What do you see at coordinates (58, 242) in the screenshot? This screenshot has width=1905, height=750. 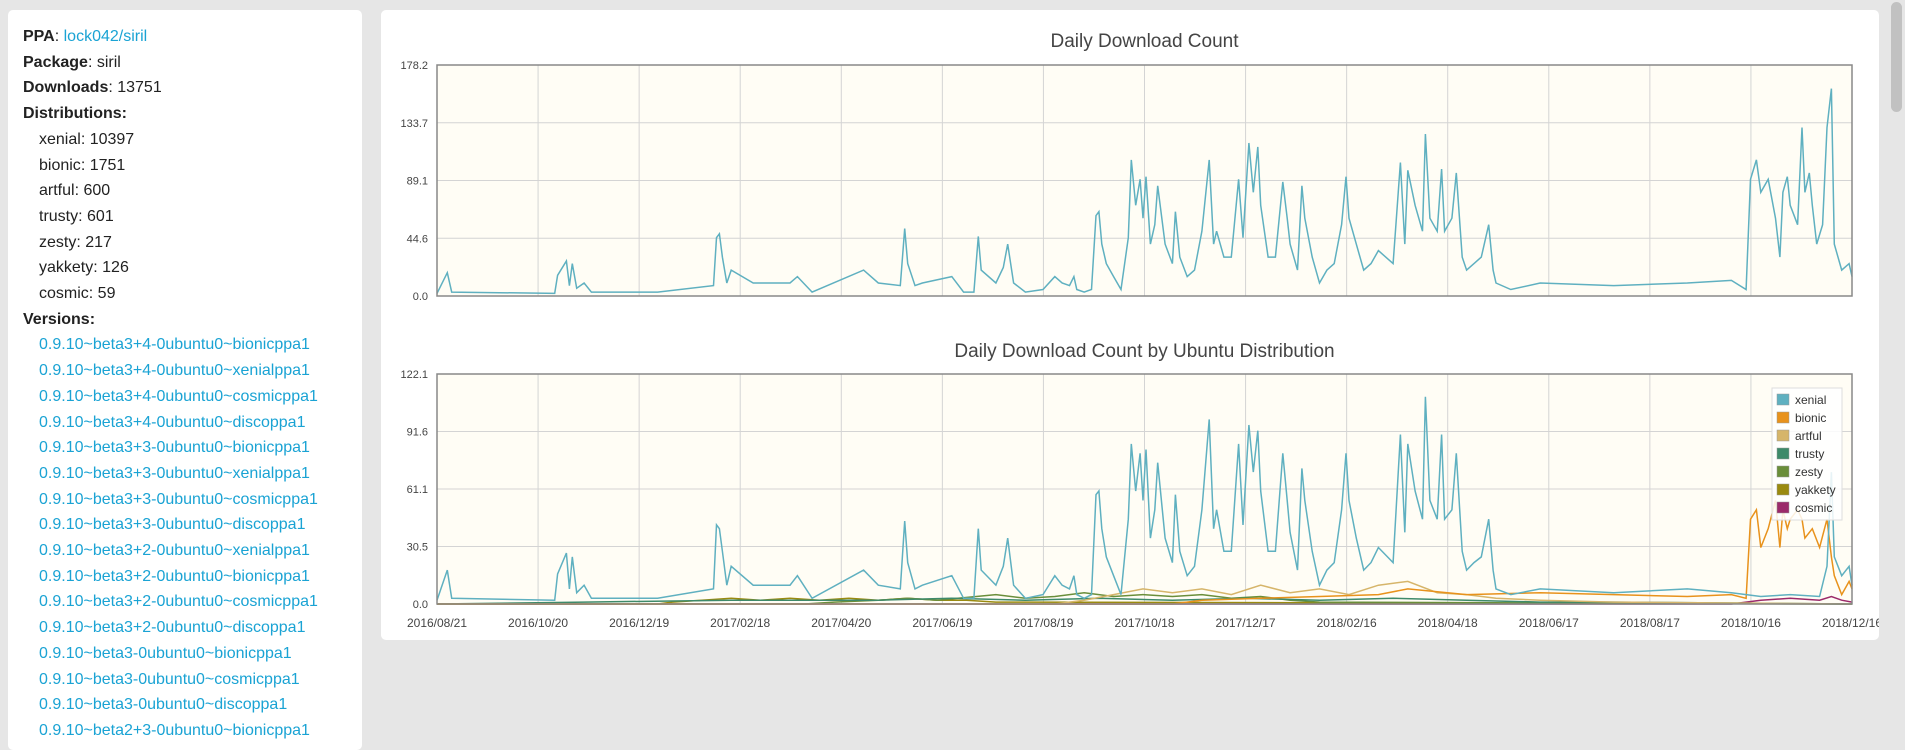 I see `distribution-name: zesty` at bounding box center [58, 242].